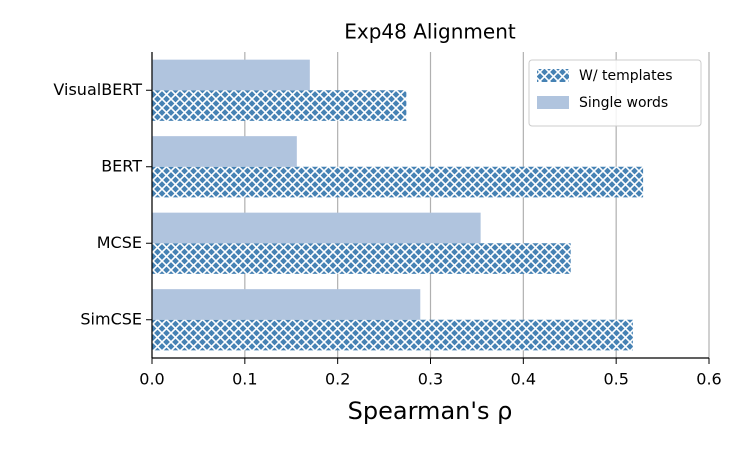 The image size is (747, 449). Describe the element at coordinates (523, 379) in the screenshot. I see `x-tick-label: 0.4` at that location.